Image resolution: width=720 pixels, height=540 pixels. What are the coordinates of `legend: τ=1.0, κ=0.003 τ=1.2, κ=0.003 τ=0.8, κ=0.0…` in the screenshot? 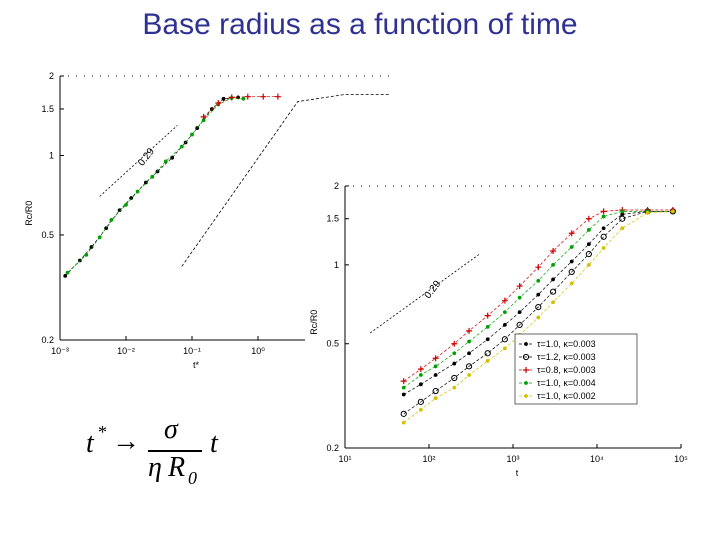 It's located at (576, 369).